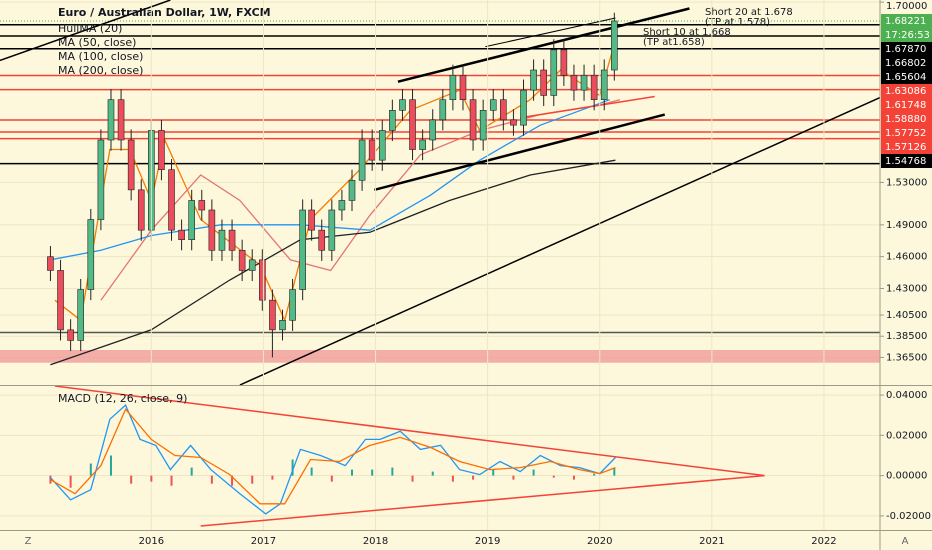 This screenshot has height=550, width=932. I want to click on price-tag-label: 1.63086, so click(905, 91).